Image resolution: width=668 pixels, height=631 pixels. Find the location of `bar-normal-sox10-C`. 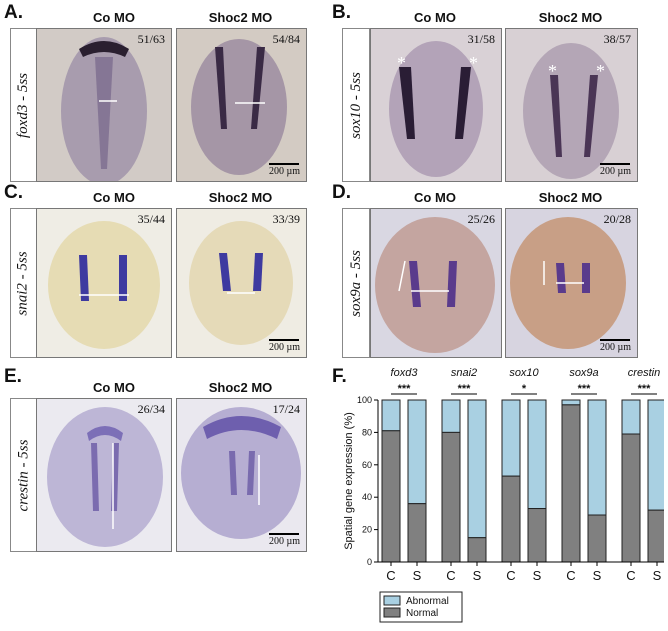

bar-normal-sox10-C is located at coordinates (511, 519).